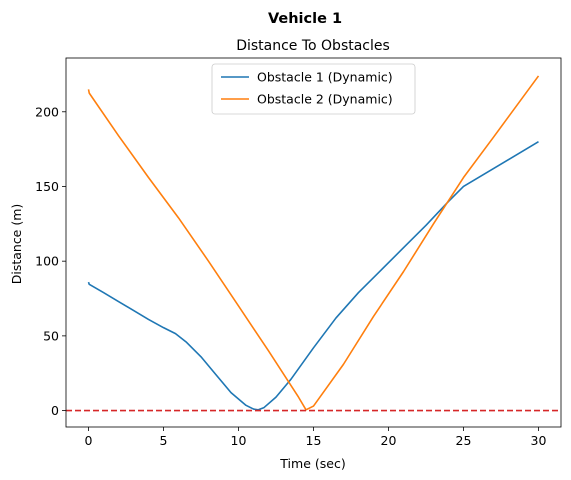 The height and width of the screenshot is (480, 571). What do you see at coordinates (312, 463) in the screenshot?
I see `x-axis-label: Time (sec)` at bounding box center [312, 463].